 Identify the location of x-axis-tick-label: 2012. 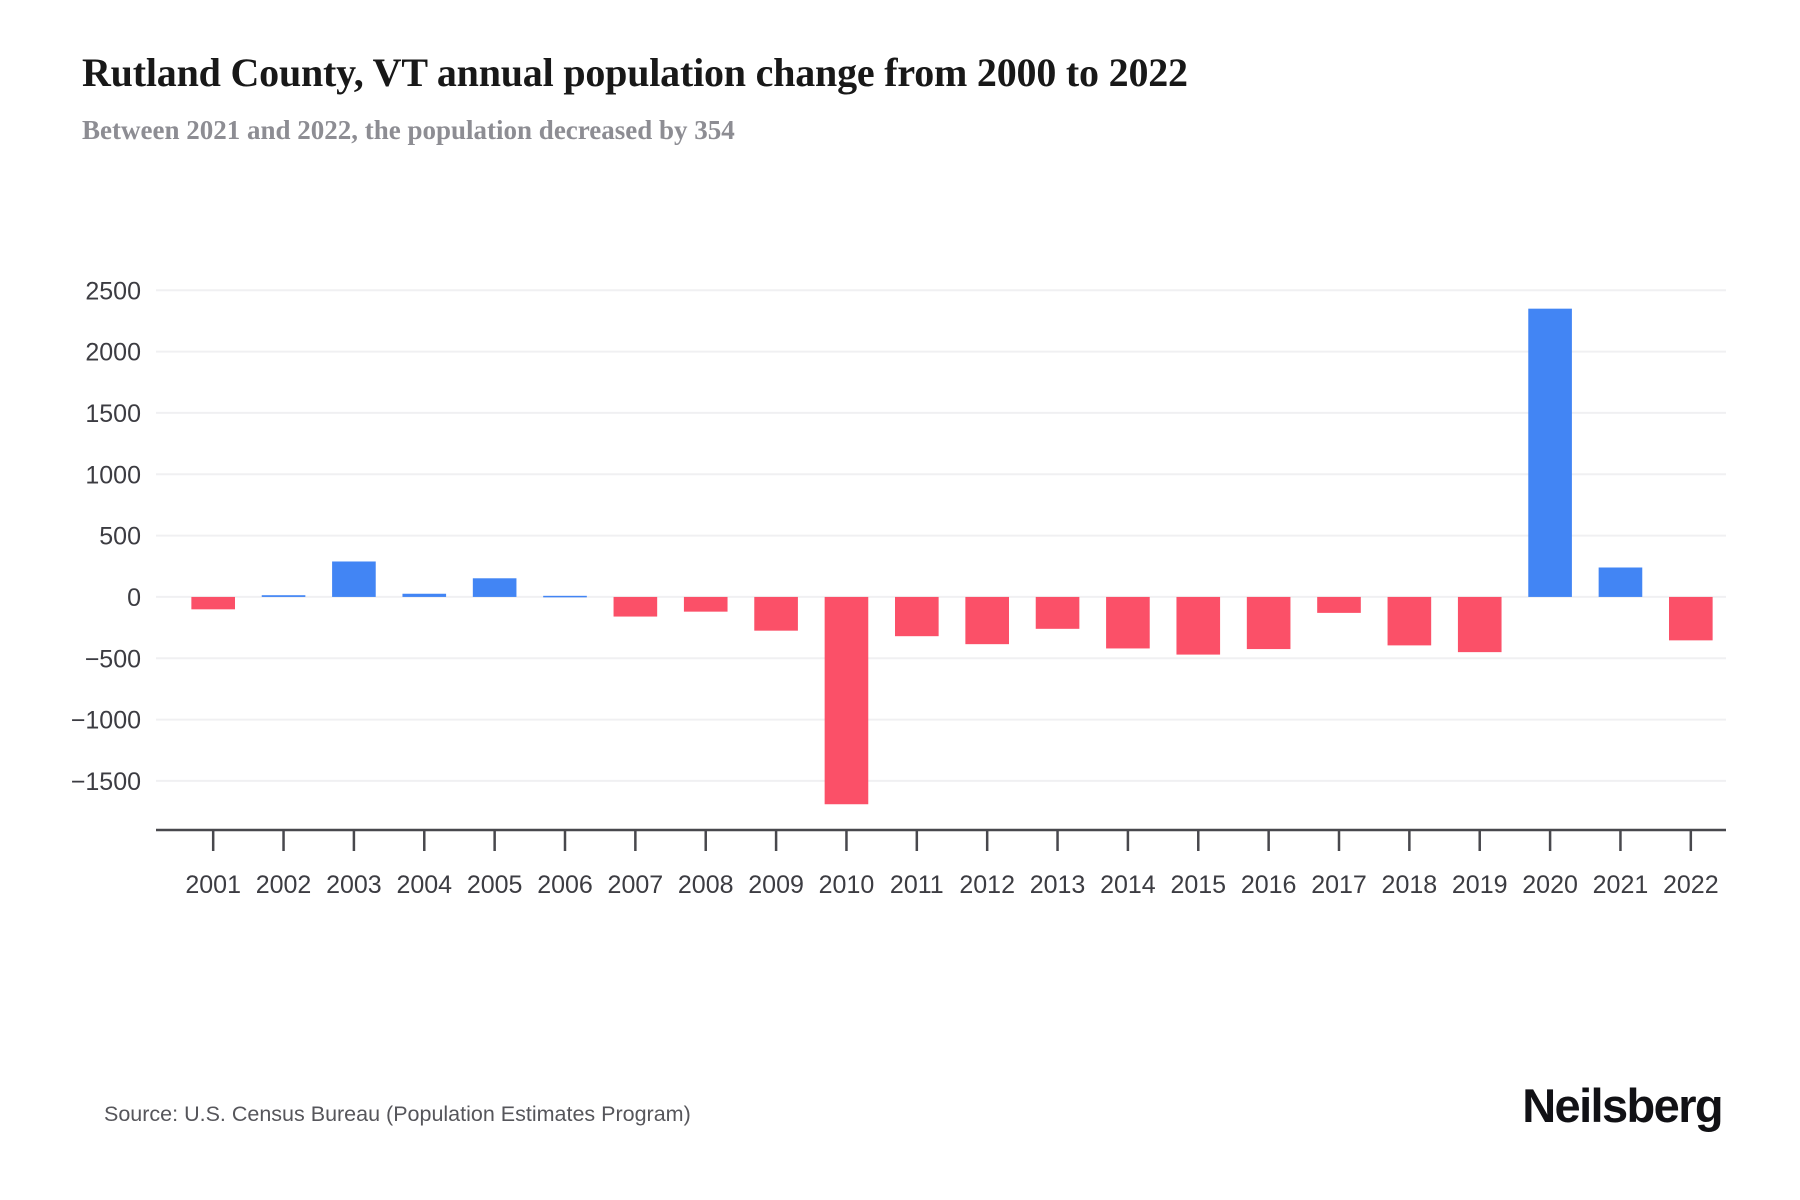
(987, 885).